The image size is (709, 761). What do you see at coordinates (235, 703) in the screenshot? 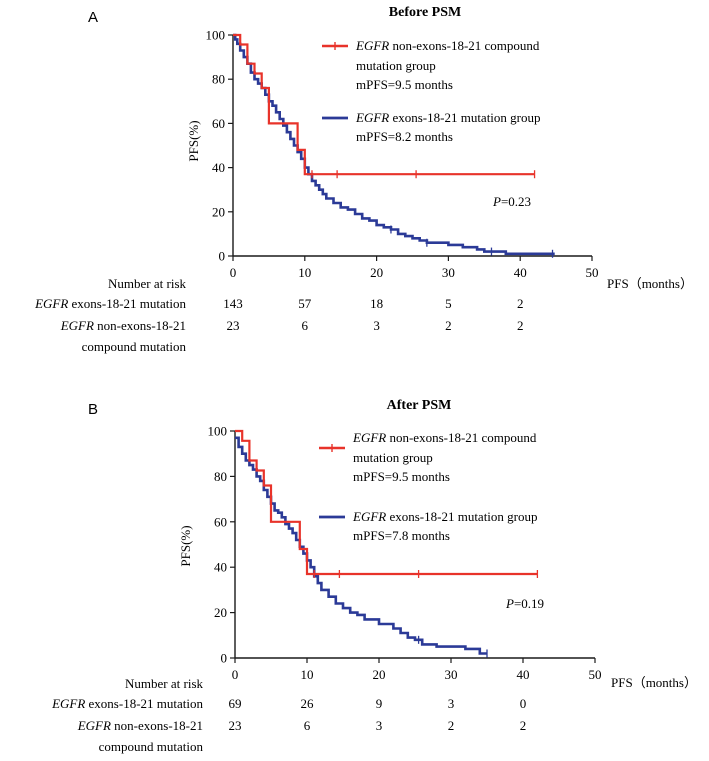
I see `risk-value: 69` at bounding box center [235, 703].